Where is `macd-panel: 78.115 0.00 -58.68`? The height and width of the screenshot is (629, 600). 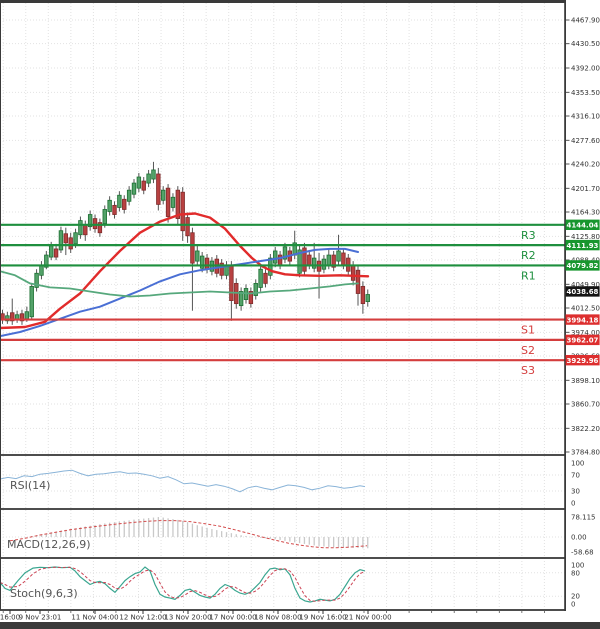
macd-panel: 78.115 0.00 -58.68 is located at coordinates (302, 535).